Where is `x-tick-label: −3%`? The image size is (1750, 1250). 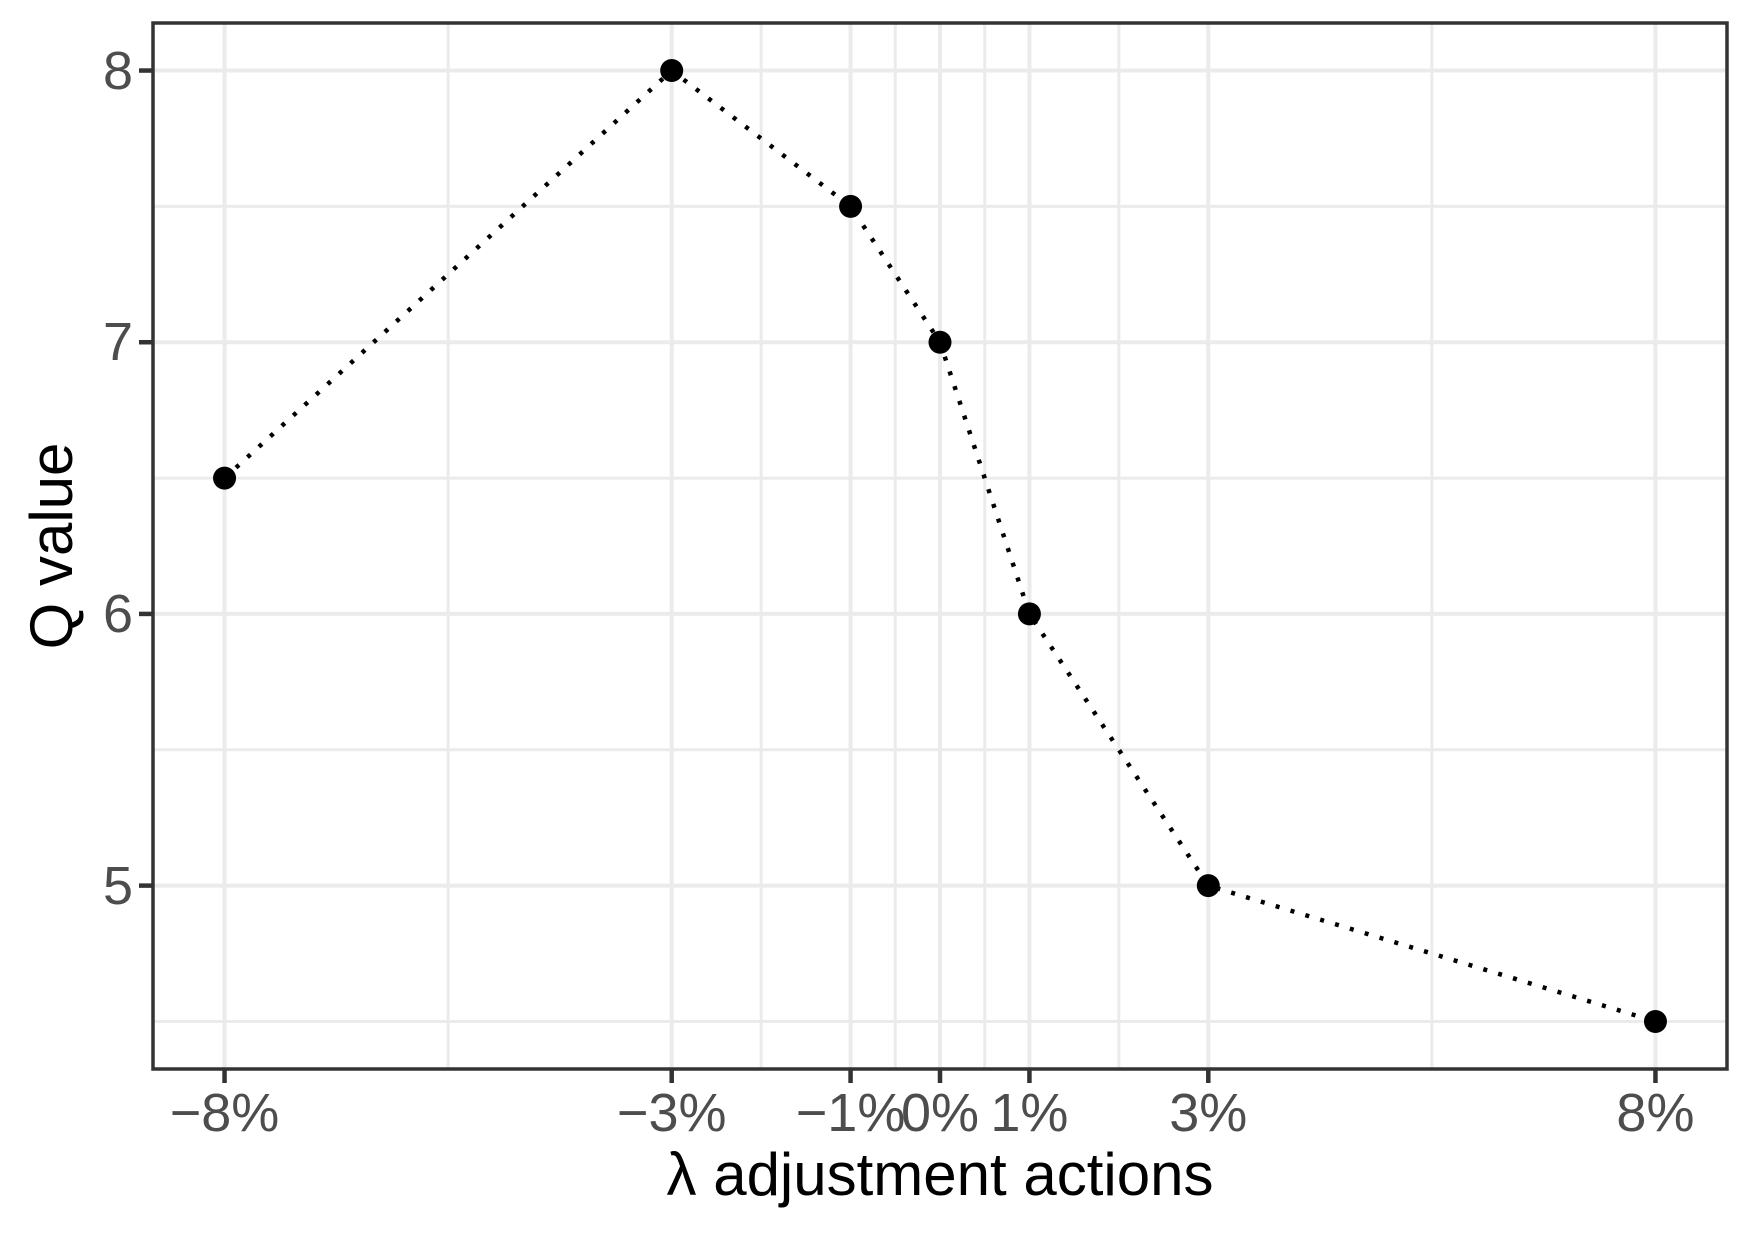 x-tick-label: −3% is located at coordinates (671, 1113).